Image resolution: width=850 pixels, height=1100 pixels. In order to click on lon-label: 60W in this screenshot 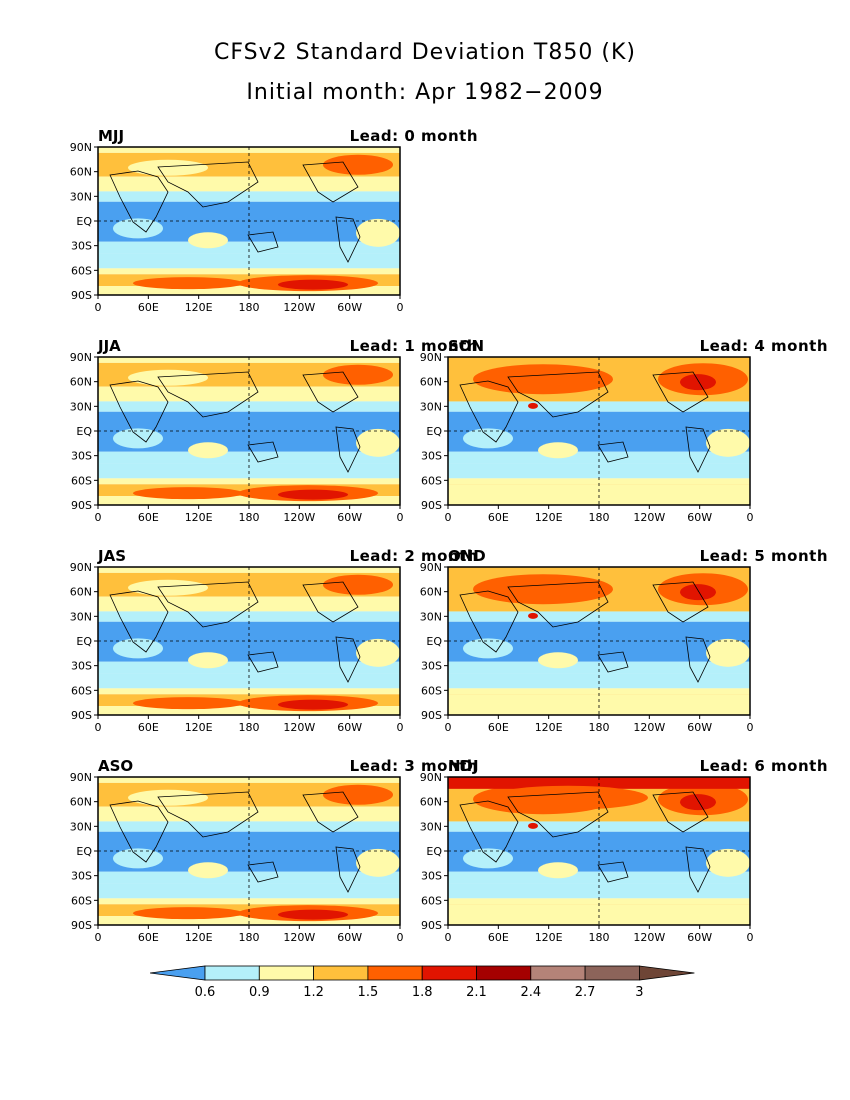, I will do `click(349, 937)`.